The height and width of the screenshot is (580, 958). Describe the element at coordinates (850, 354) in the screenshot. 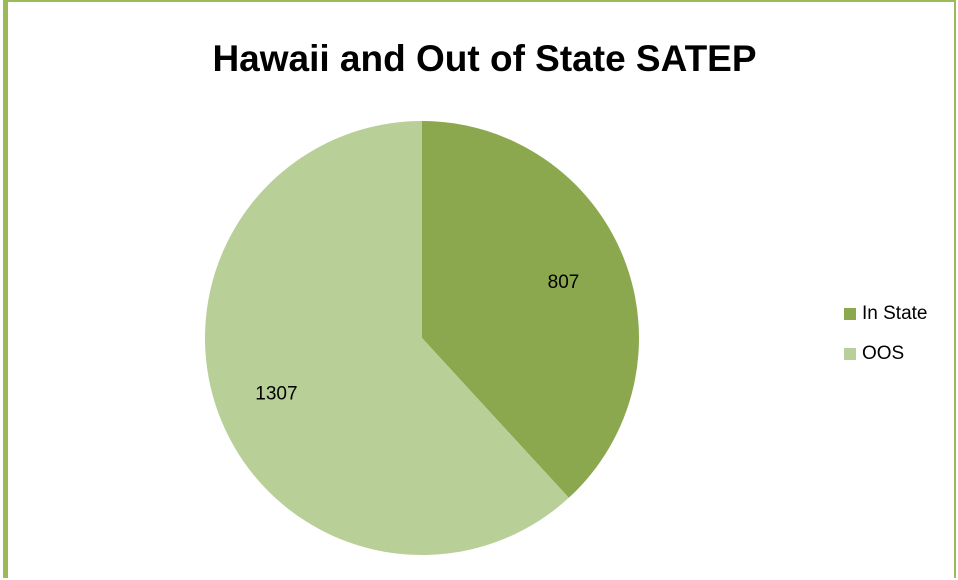

I see `legend-swatch-oos` at that location.